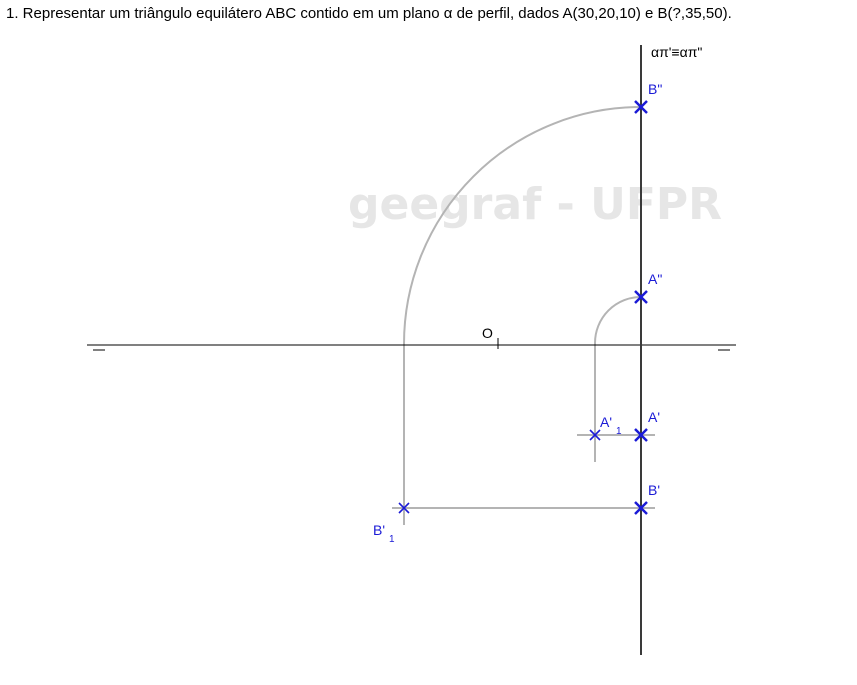 The width and height of the screenshot is (857, 685). I want to click on label-b1-subscript: 1, so click(392, 539).